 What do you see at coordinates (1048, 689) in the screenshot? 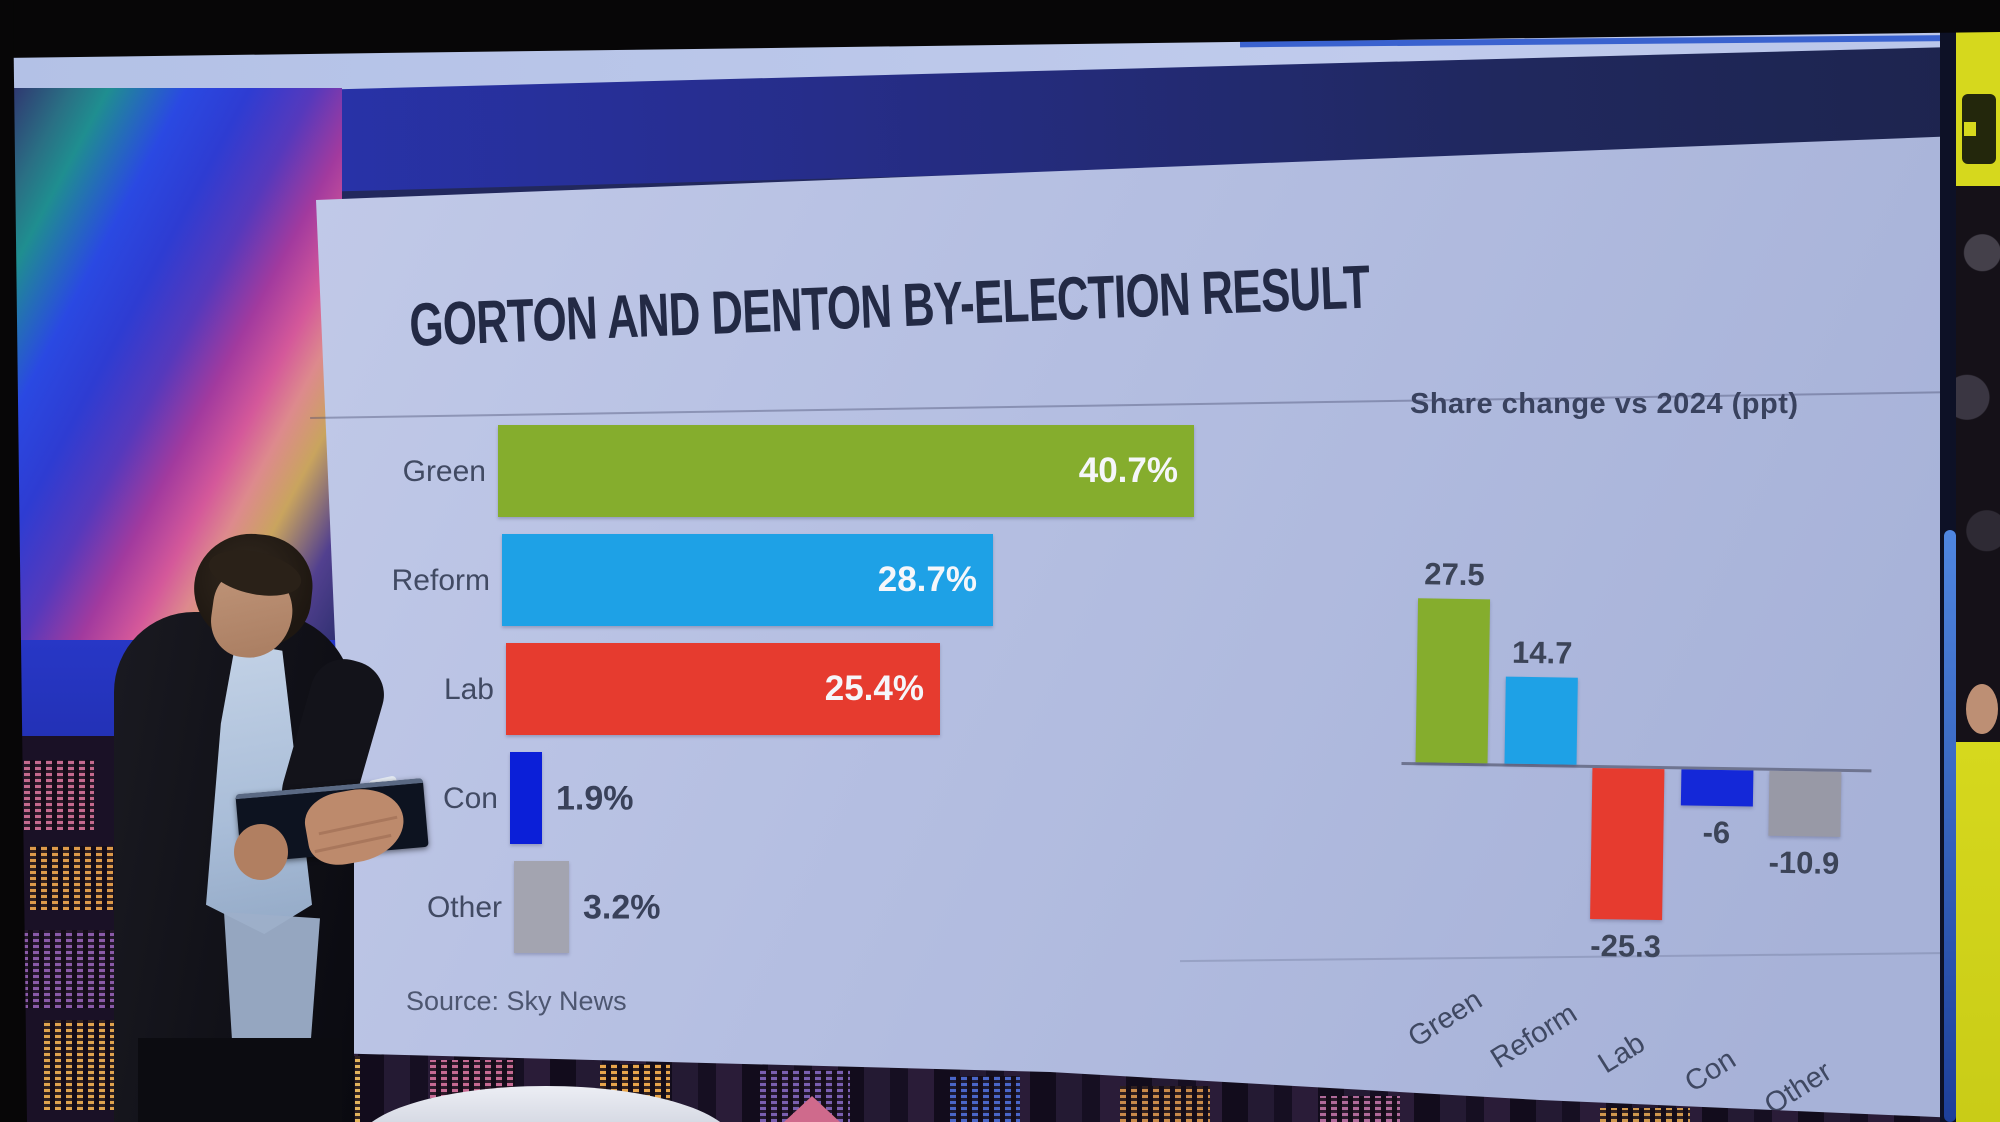
I see `bar-row-lab: Lab 25.4%` at bounding box center [1048, 689].